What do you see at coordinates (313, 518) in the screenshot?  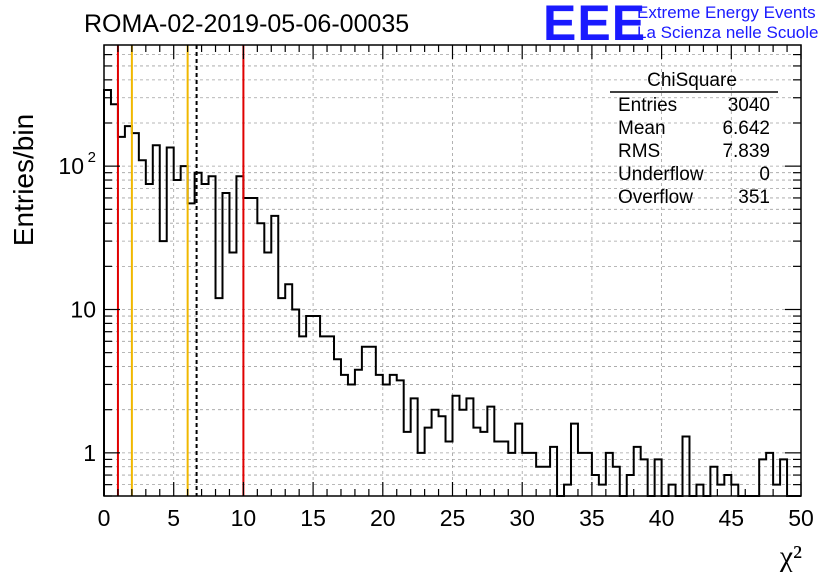 I see `x-tick-label: 15` at bounding box center [313, 518].